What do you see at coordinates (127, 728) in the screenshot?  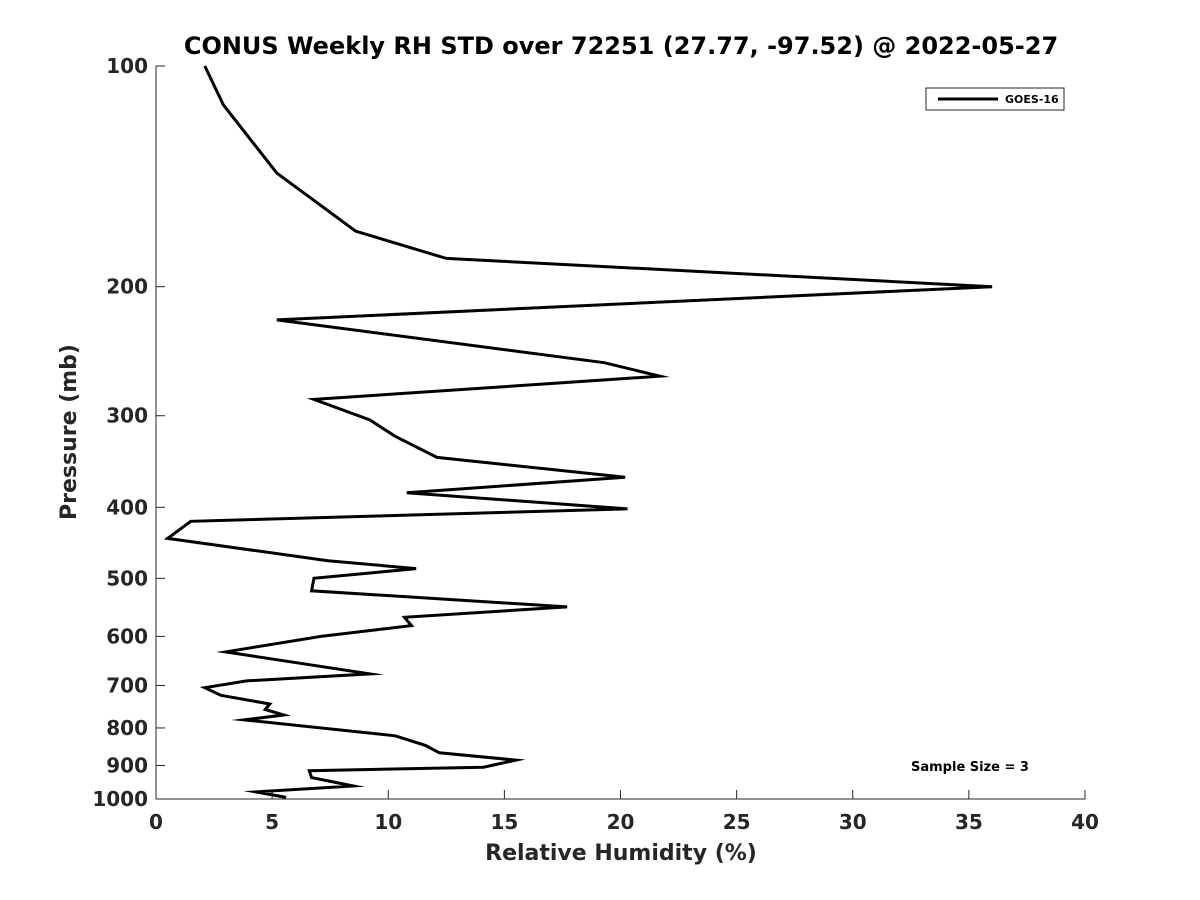 I see `y-tick-label: 800` at bounding box center [127, 728].